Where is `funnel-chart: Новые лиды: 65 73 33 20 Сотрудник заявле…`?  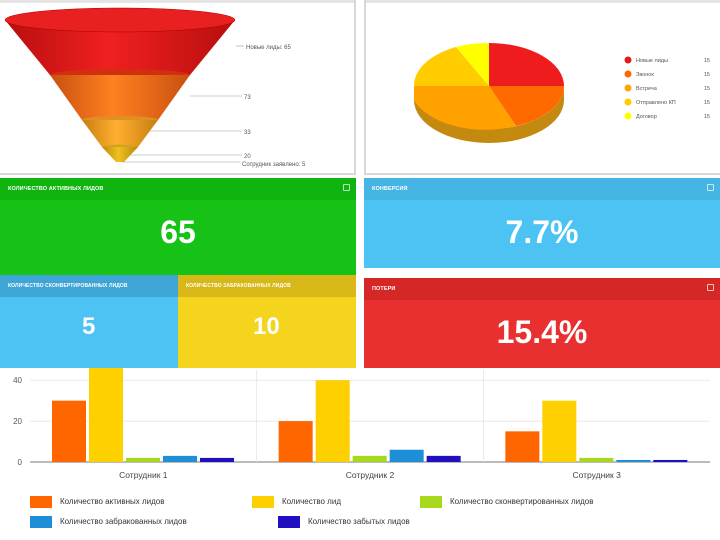 funnel-chart: Новые лиды: 65 73 33 20 Сотрудник заявле… is located at coordinates (155, 87).